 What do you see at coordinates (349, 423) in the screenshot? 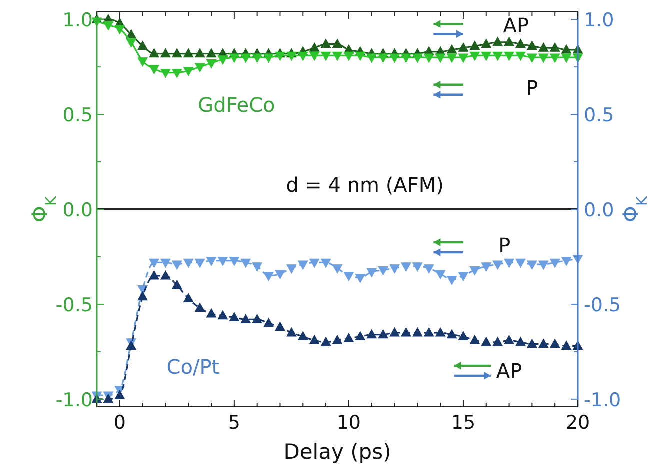
I see `x-tick-label: 10` at bounding box center [349, 423].